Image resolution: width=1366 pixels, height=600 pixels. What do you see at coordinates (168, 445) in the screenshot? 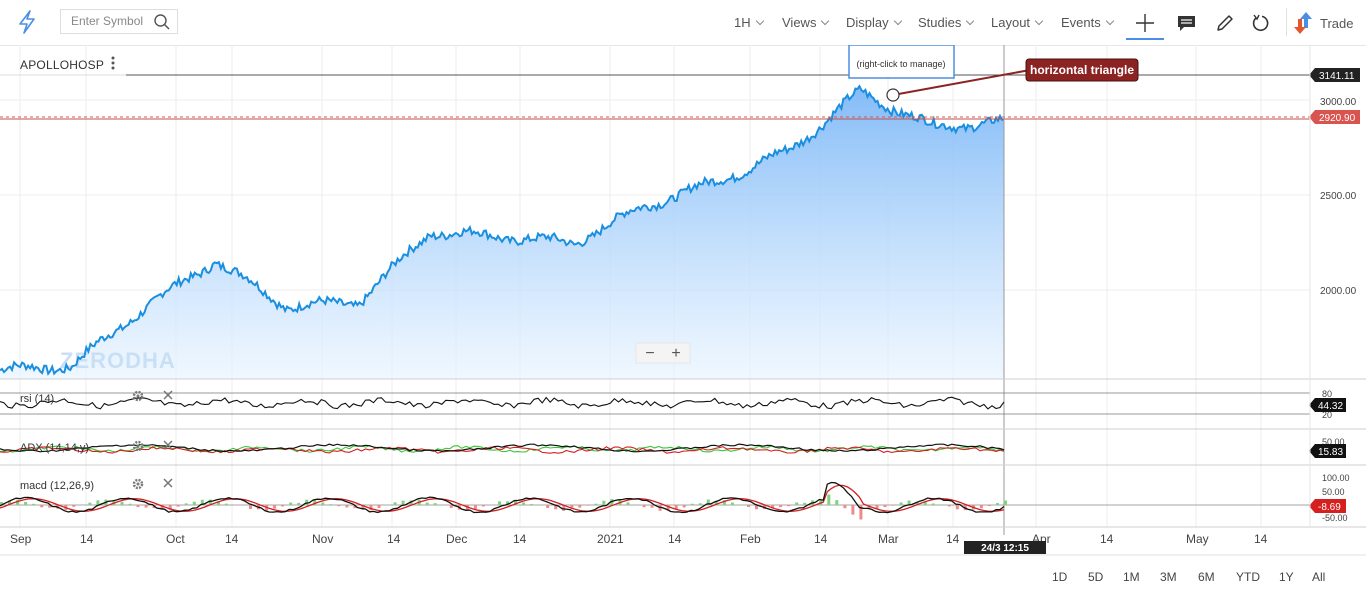
I see `adx-close-icon` at bounding box center [168, 445].